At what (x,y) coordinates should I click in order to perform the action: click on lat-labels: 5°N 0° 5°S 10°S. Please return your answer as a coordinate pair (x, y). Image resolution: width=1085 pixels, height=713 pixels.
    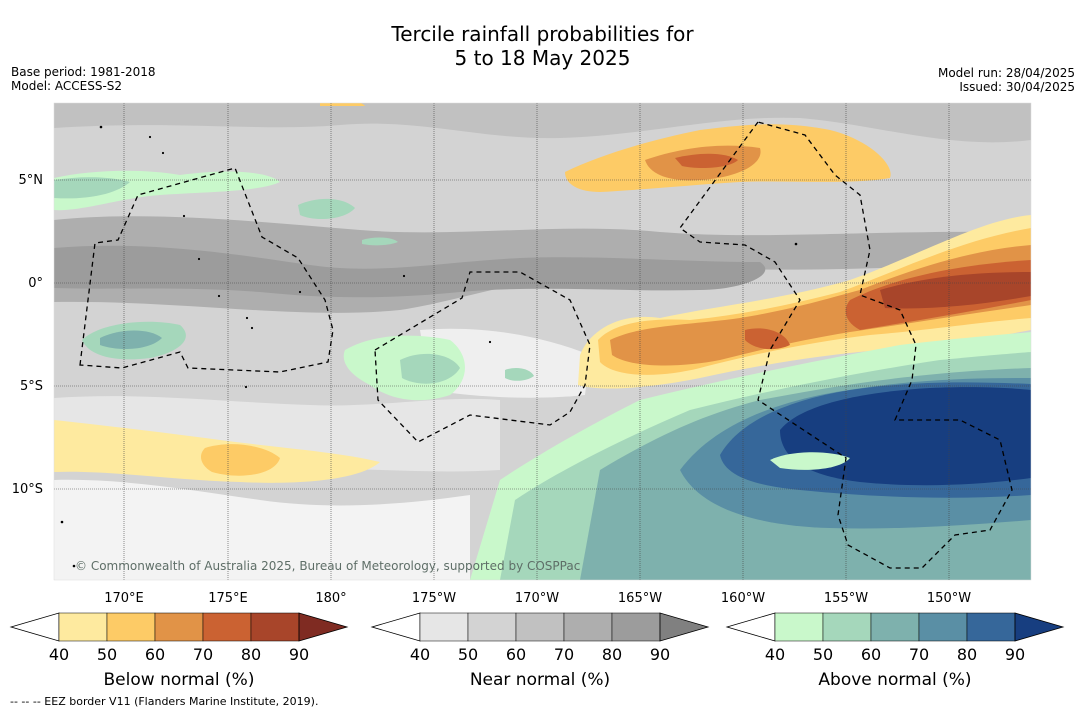
    Looking at the image, I should click on (27, 335).